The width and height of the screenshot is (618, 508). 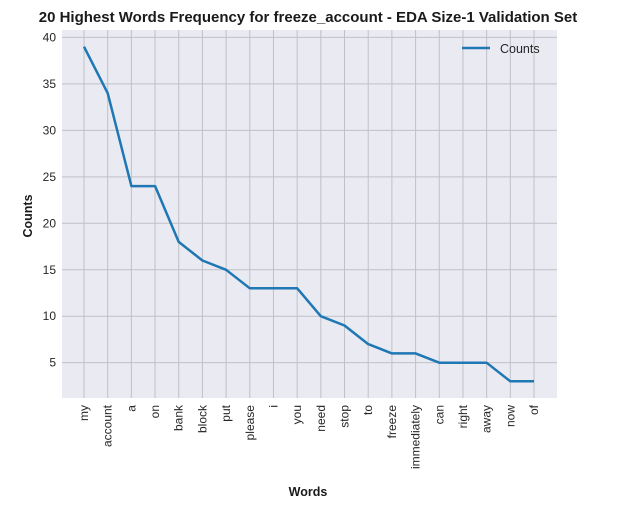 What do you see at coordinates (28, 215) in the screenshot?
I see `y-axis-label: Counts` at bounding box center [28, 215].